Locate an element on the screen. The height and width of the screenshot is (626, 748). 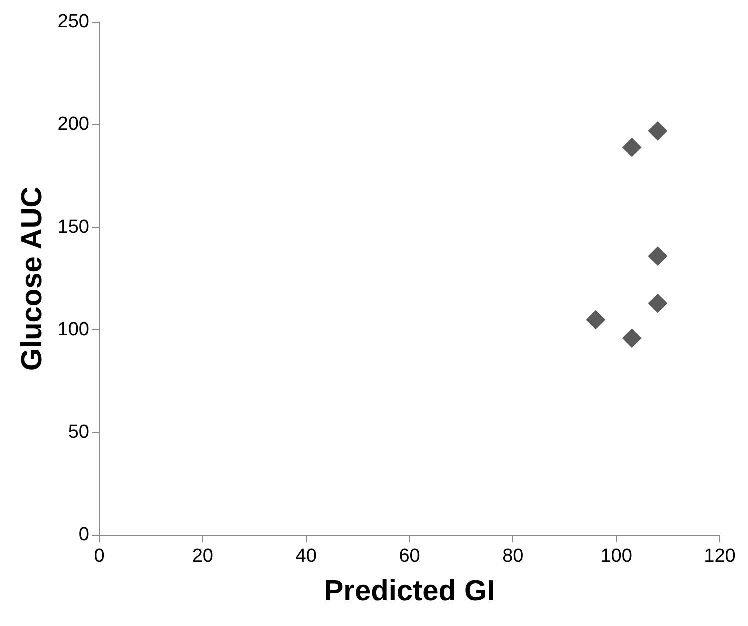
x-tick-label: 40 is located at coordinates (306, 557).